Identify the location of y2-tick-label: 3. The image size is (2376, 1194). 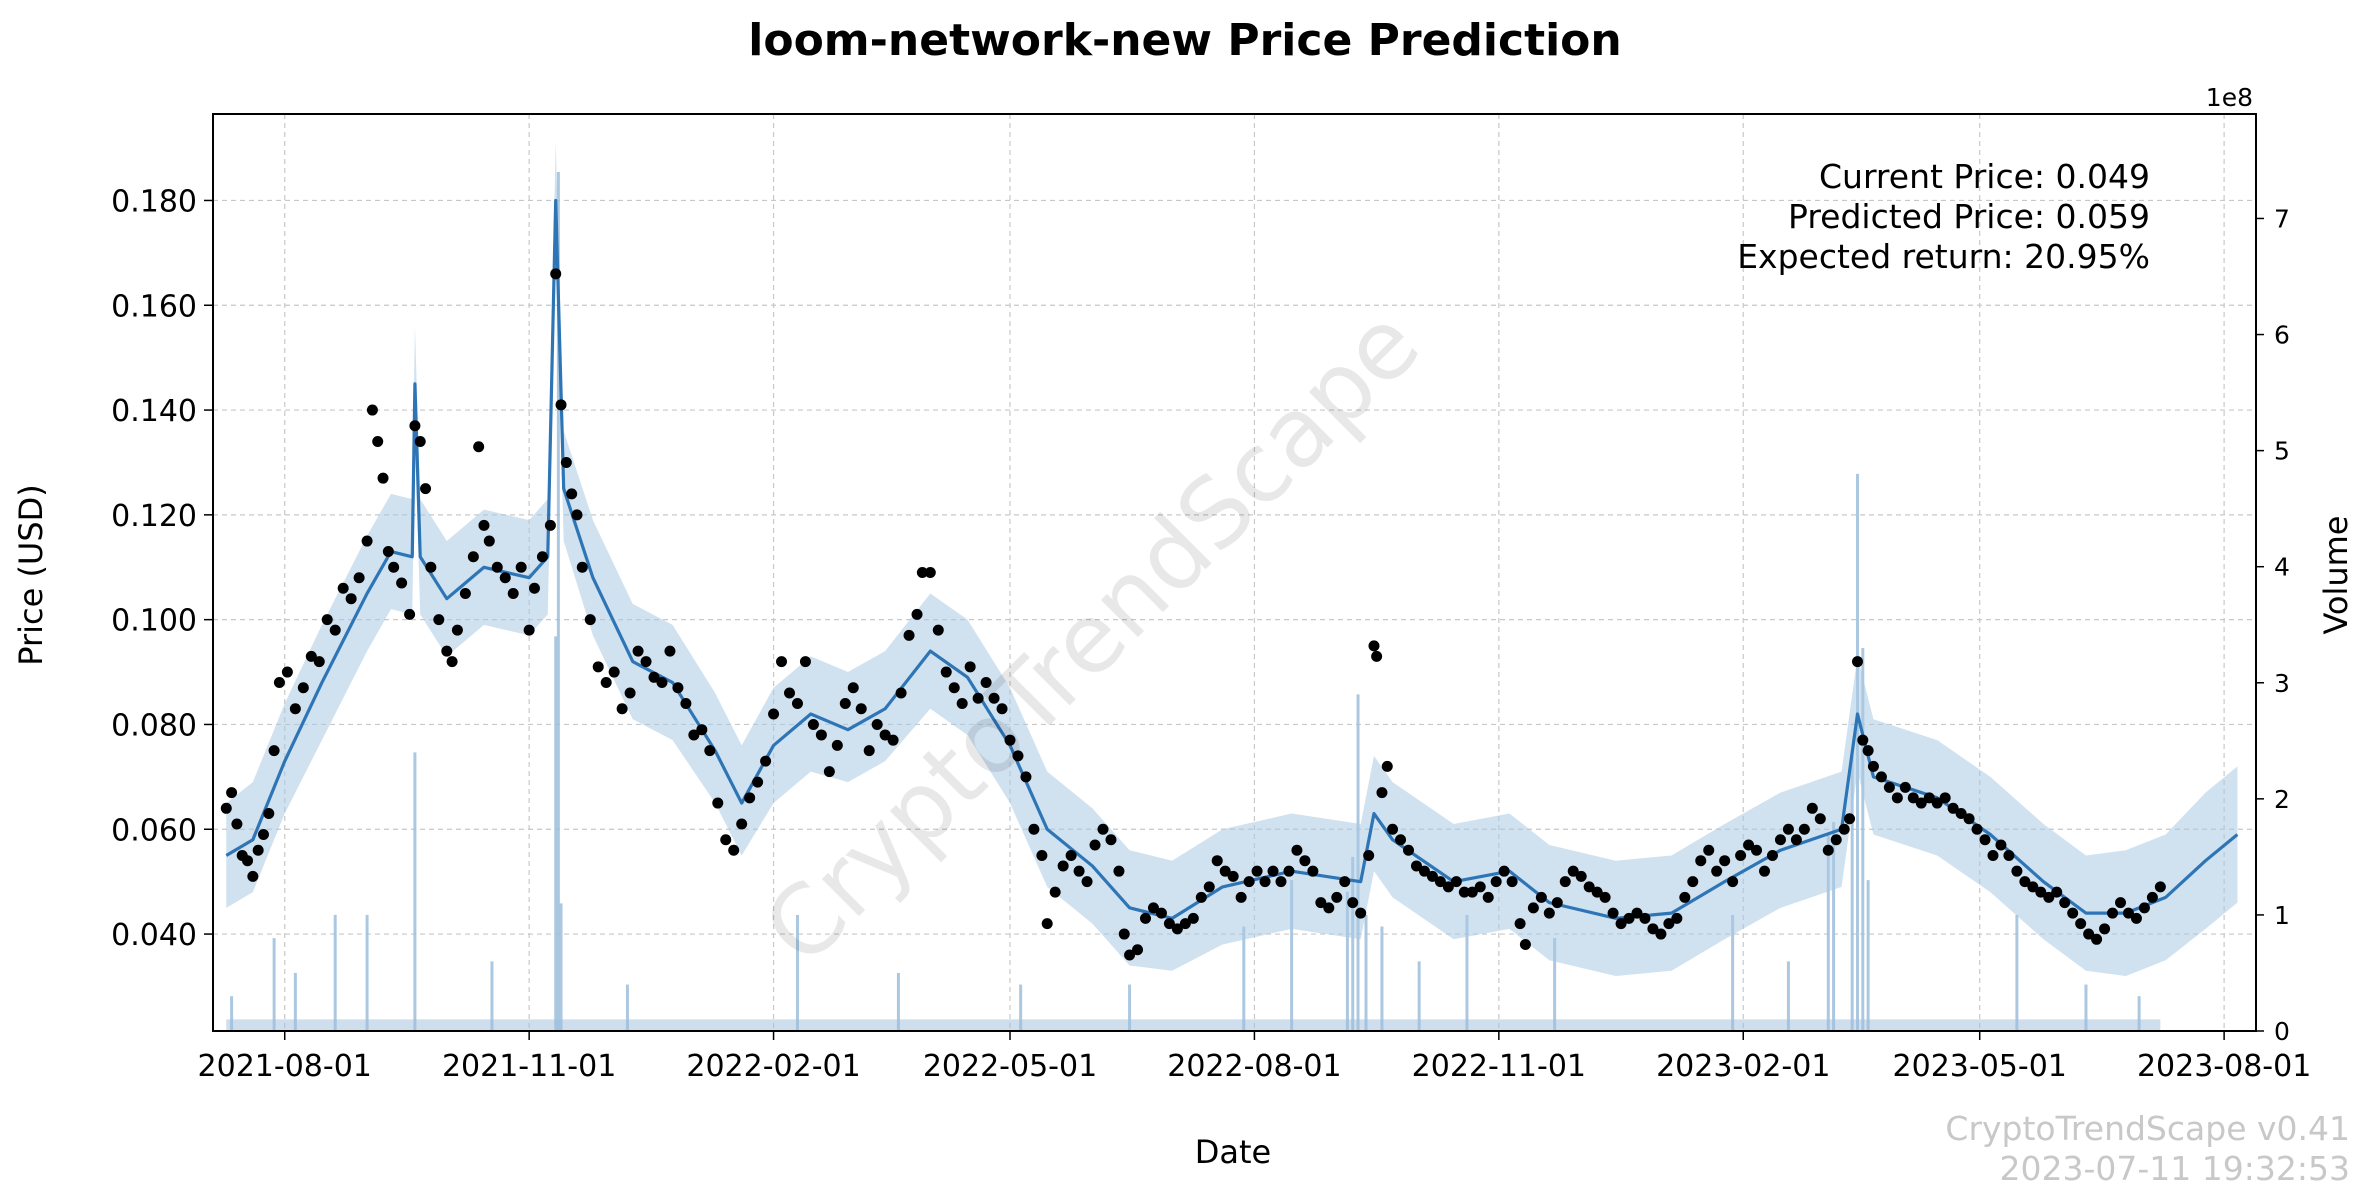
(2282, 683).